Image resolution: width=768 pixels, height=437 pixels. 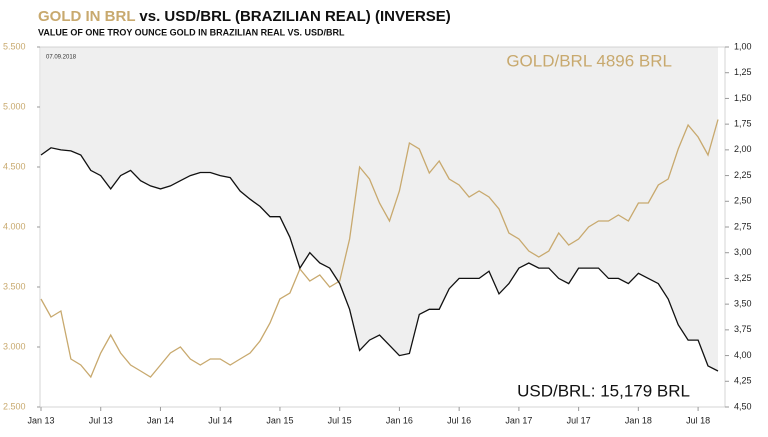 What do you see at coordinates (743, 355) in the screenshot?
I see `y2-tick-label: 4,00` at bounding box center [743, 355].